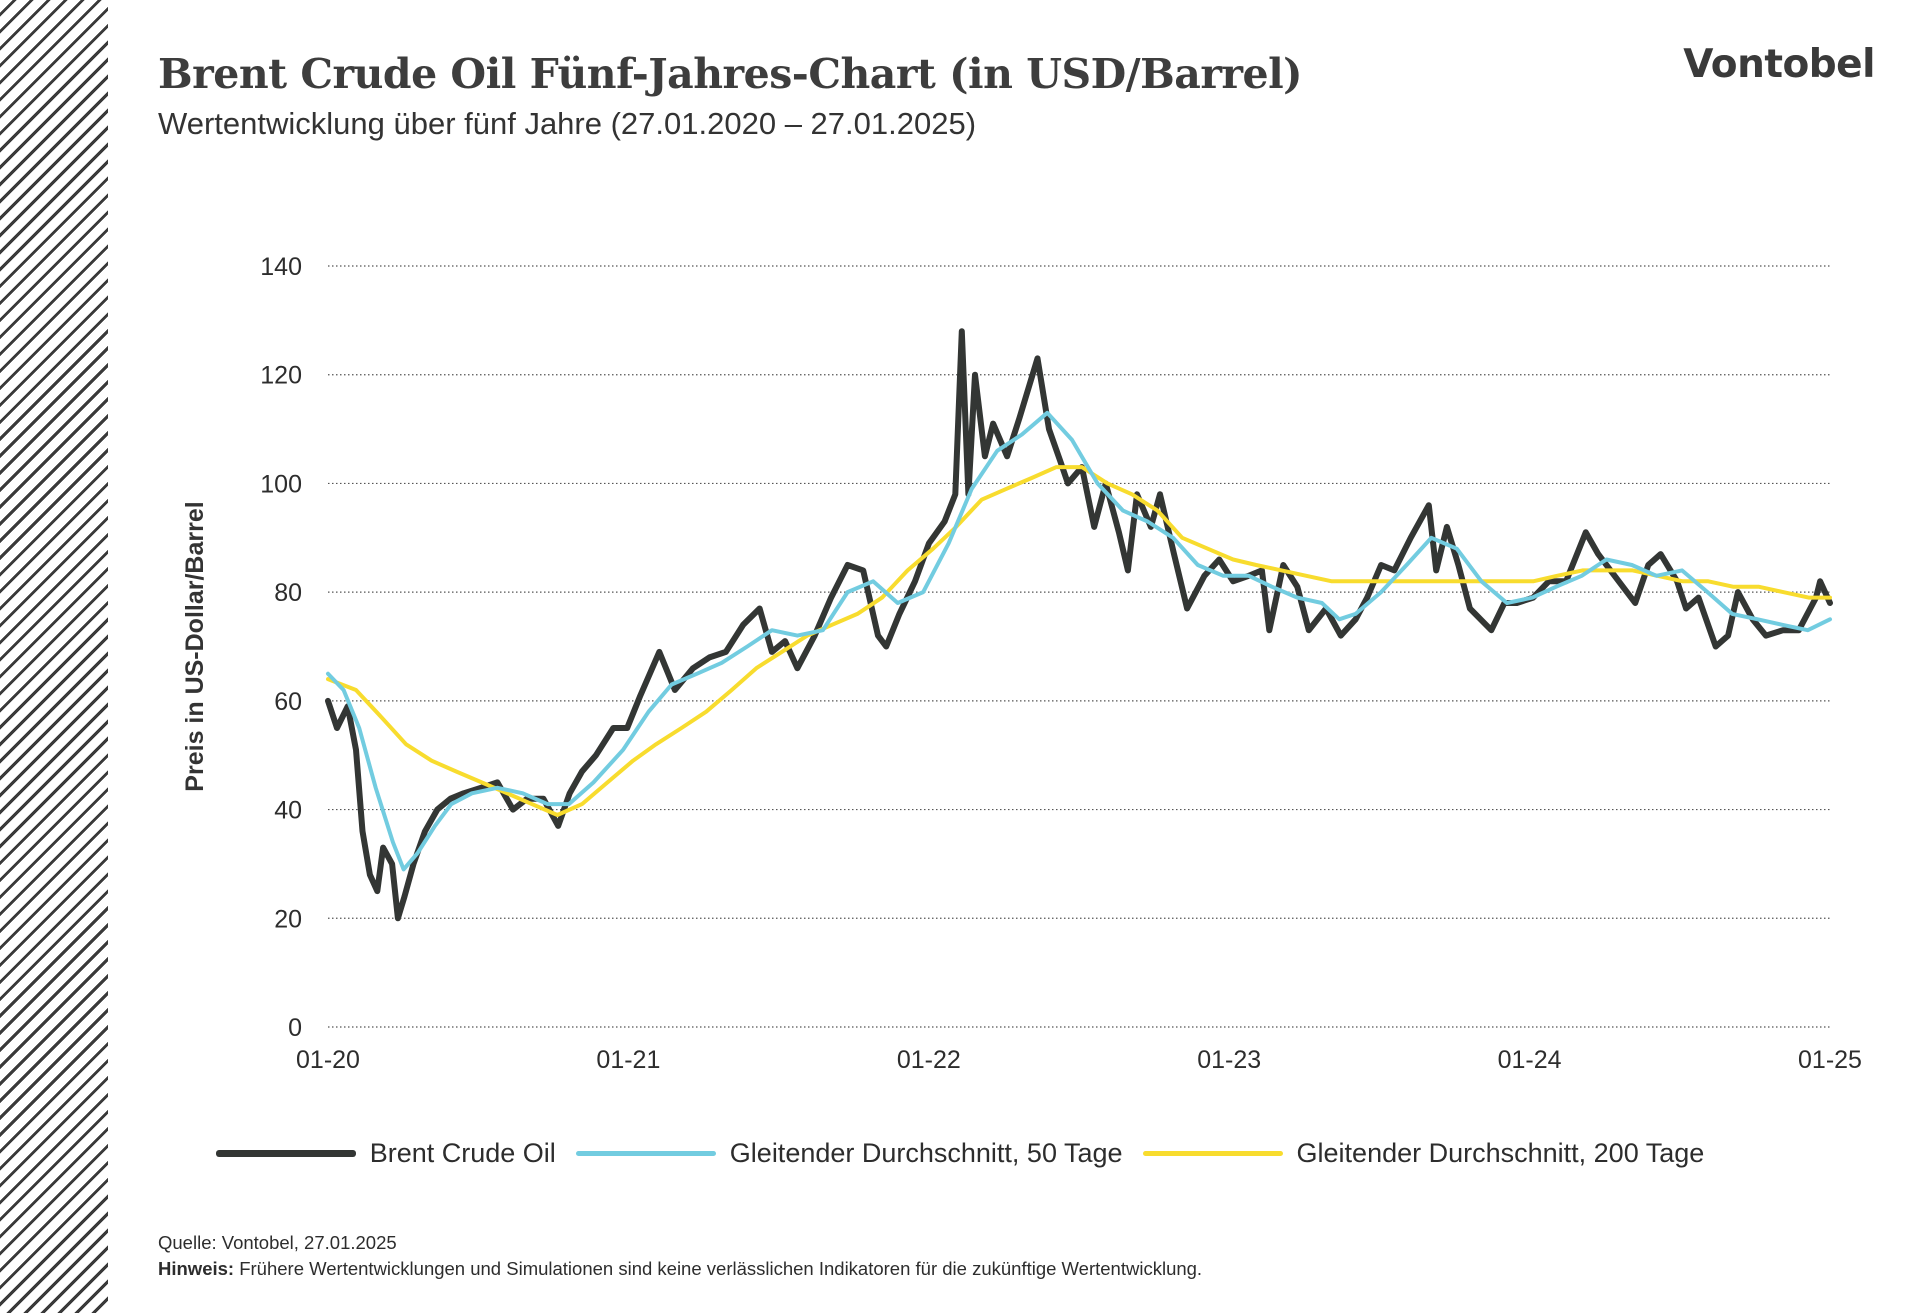 The height and width of the screenshot is (1313, 1920). Describe the element at coordinates (309, 1242) in the screenshot. I see `source-text: Vontobel, 27.01.2025` at that location.